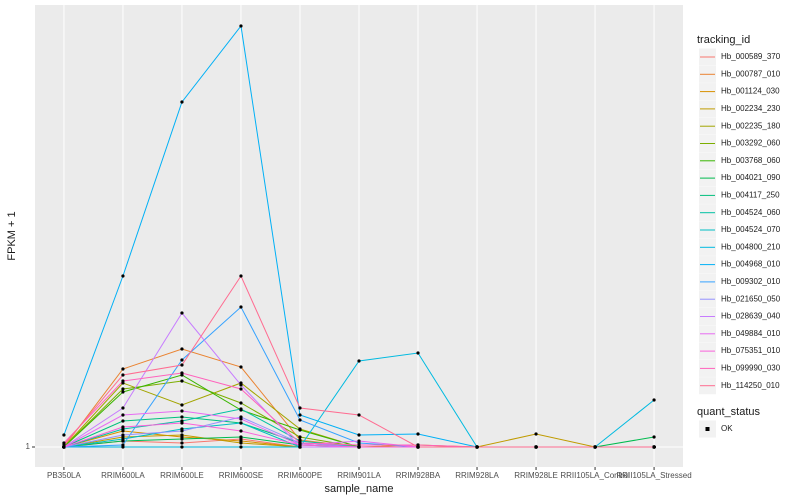 The height and width of the screenshot is (500, 800). Describe the element at coordinates (751, 350) in the screenshot. I see `legend-label: Hb_075351_010` at that location.